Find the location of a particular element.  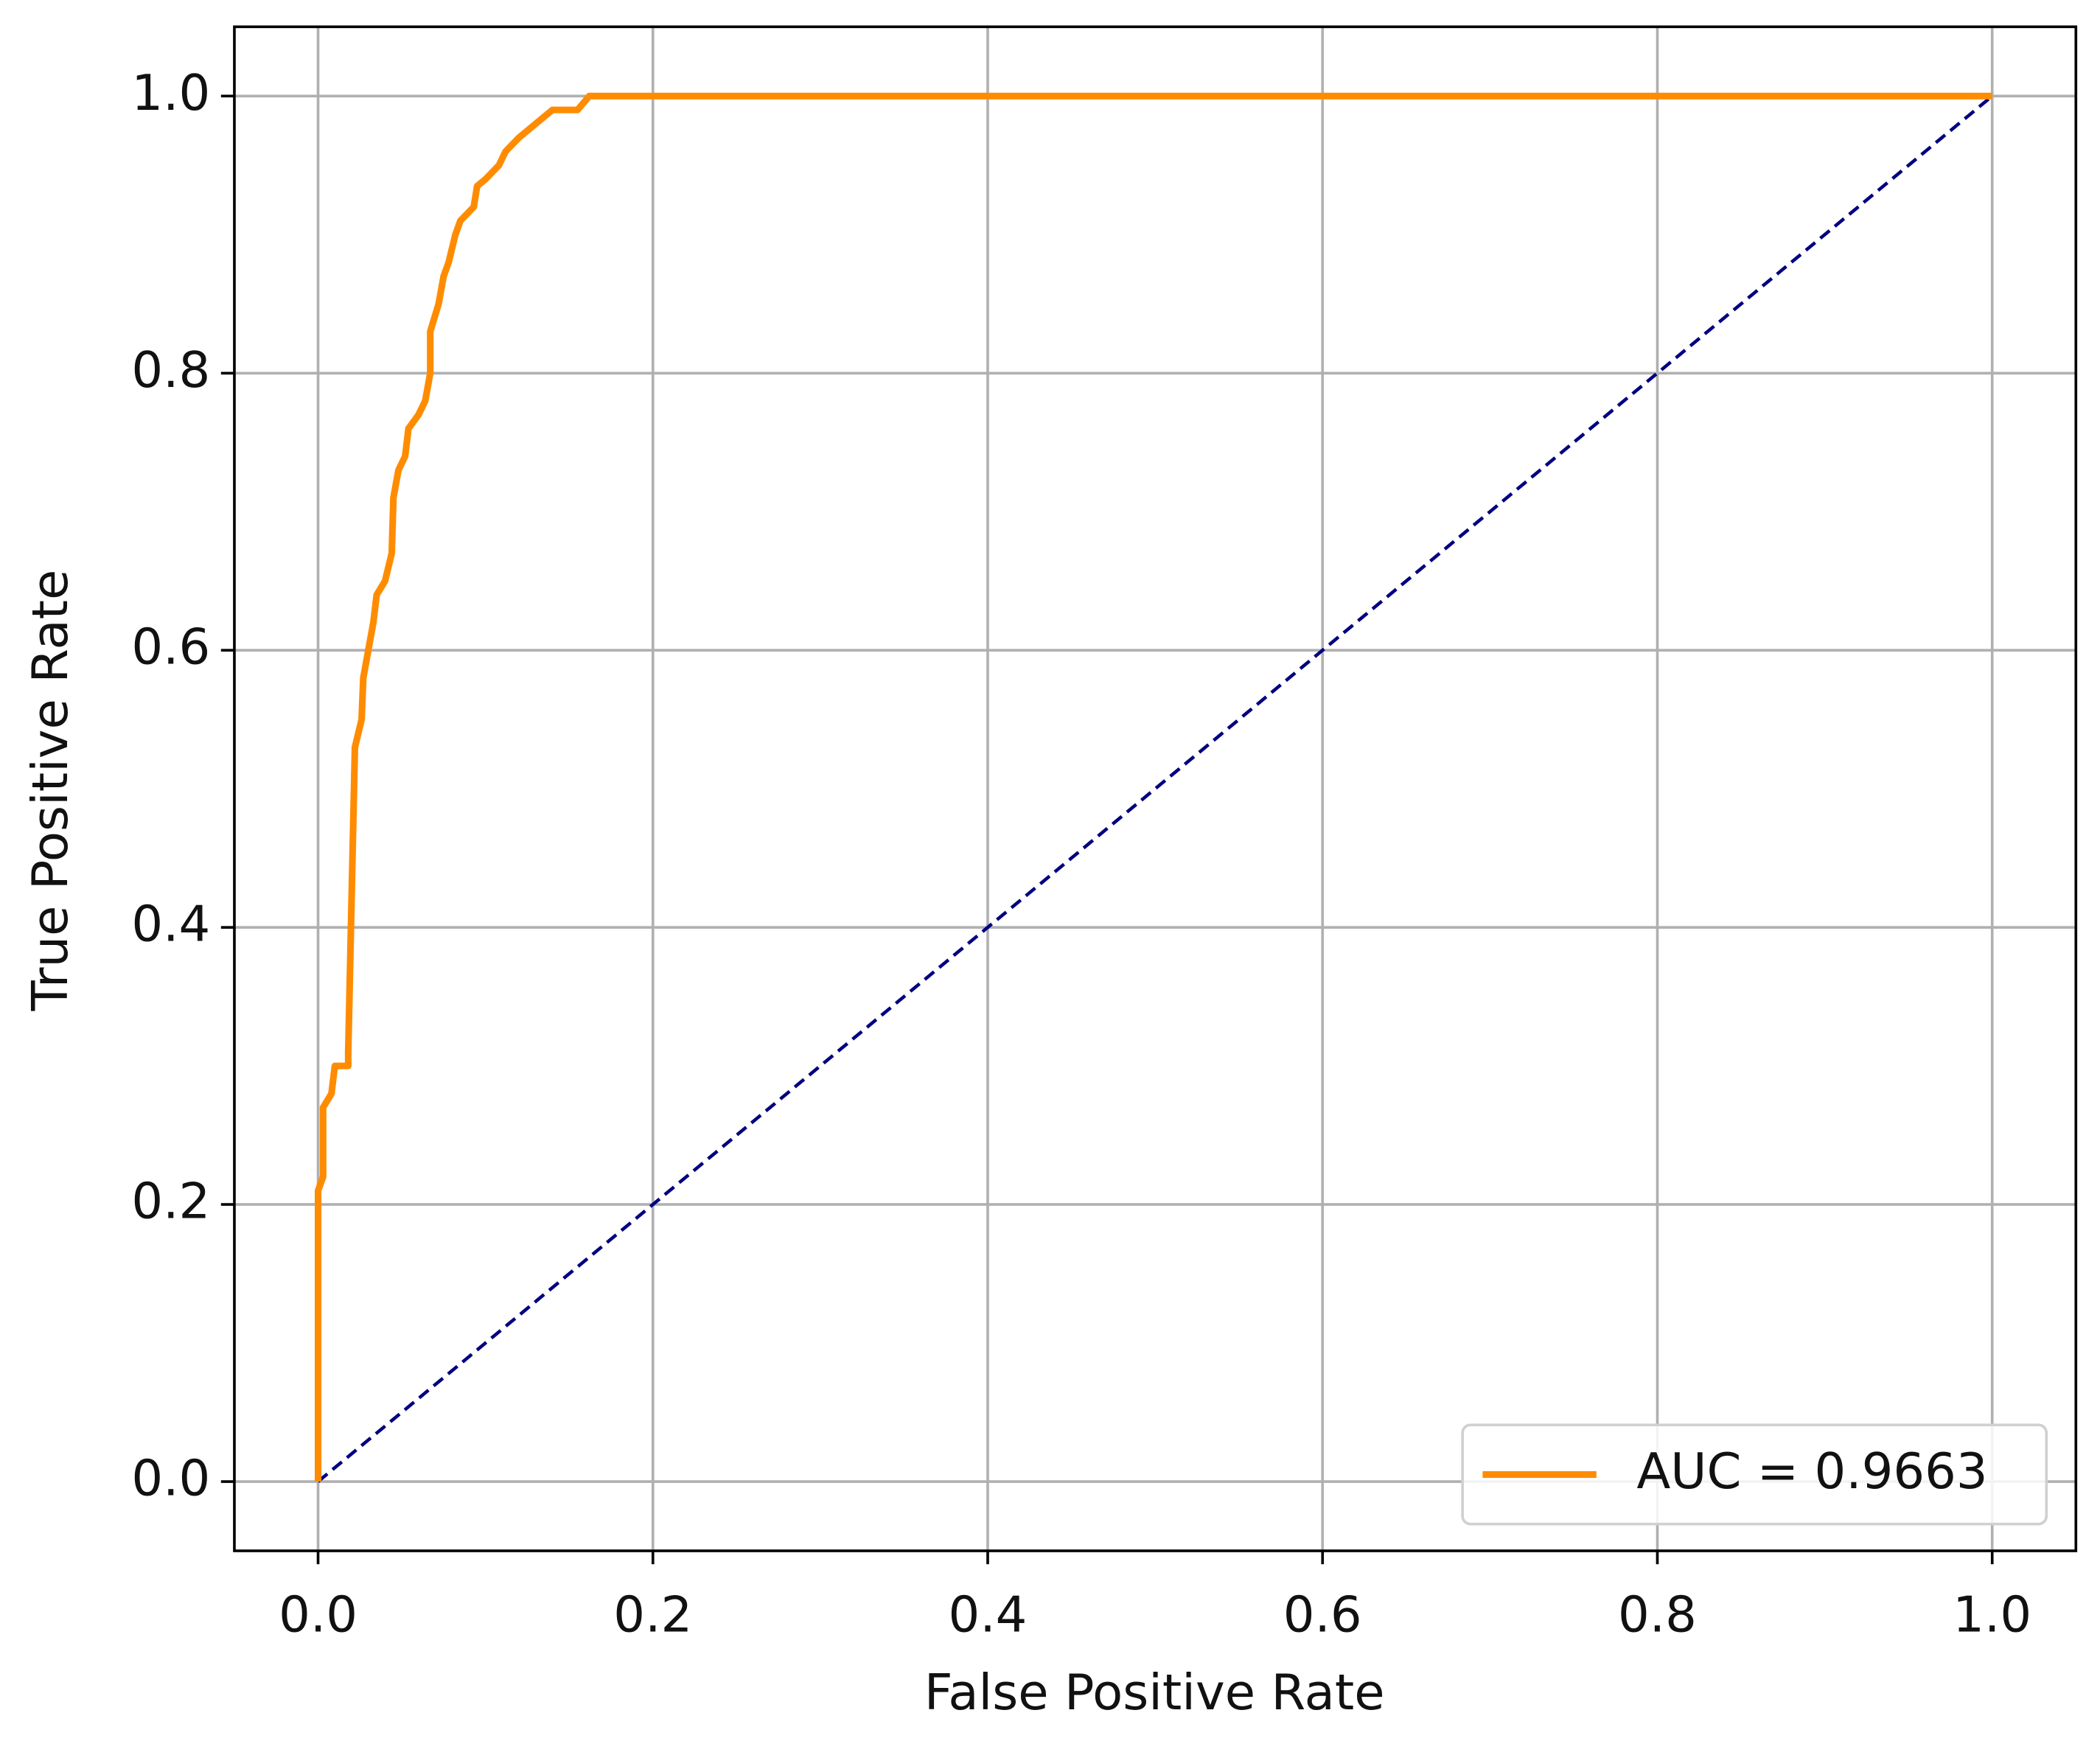

x-tick-label: 0.6 is located at coordinates (1322, 1614).